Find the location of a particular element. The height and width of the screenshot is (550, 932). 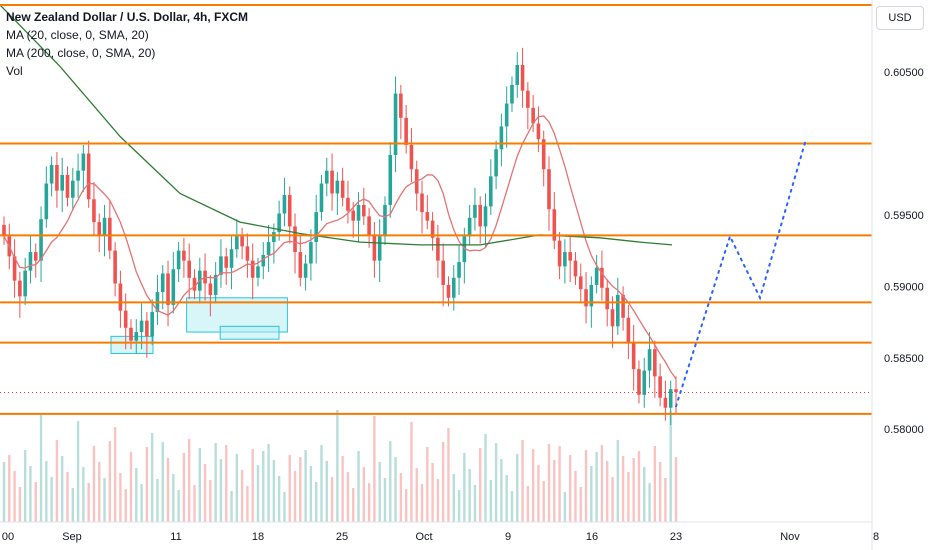

price-tick-label: 0.59000 is located at coordinates (904, 287).